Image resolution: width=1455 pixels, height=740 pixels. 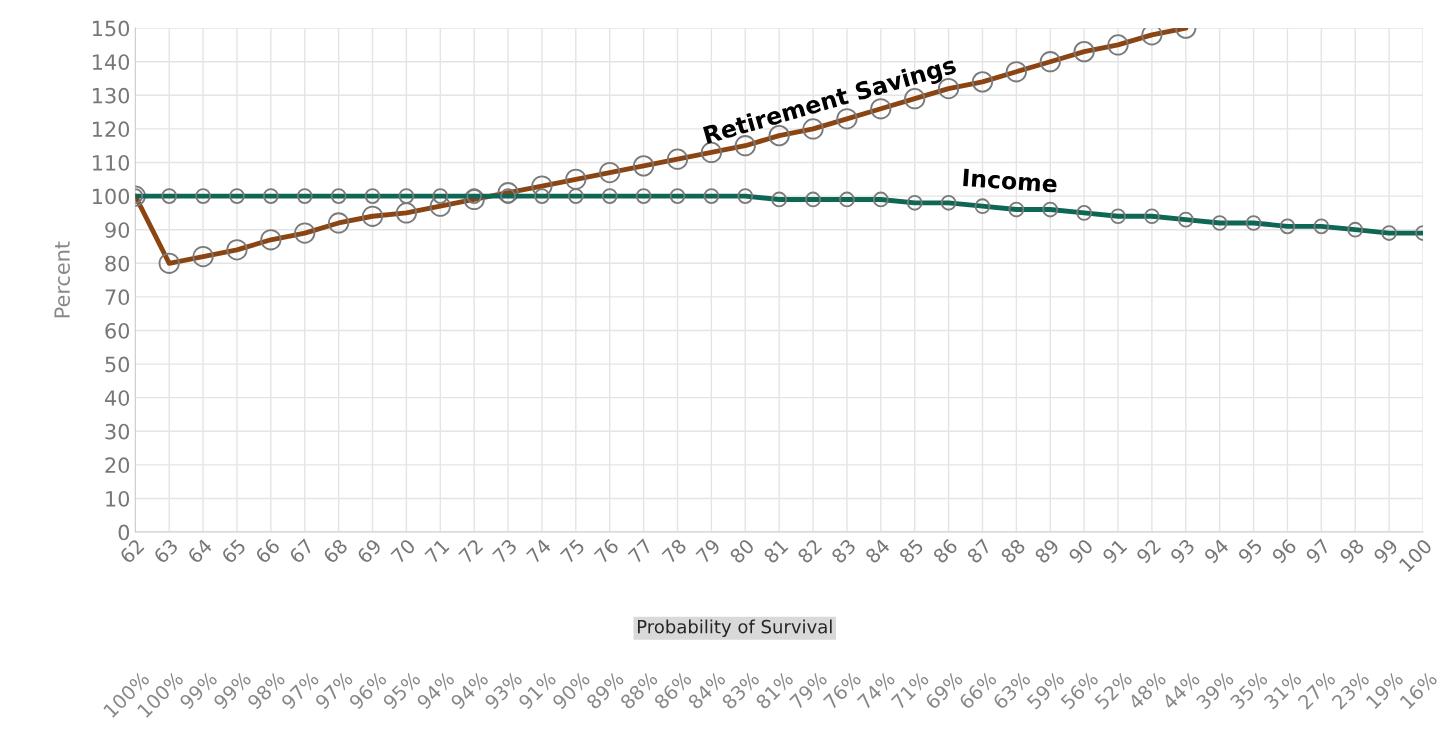 What do you see at coordinates (369, 551) in the screenshot?
I see `x-tick-label: 69` at bounding box center [369, 551].